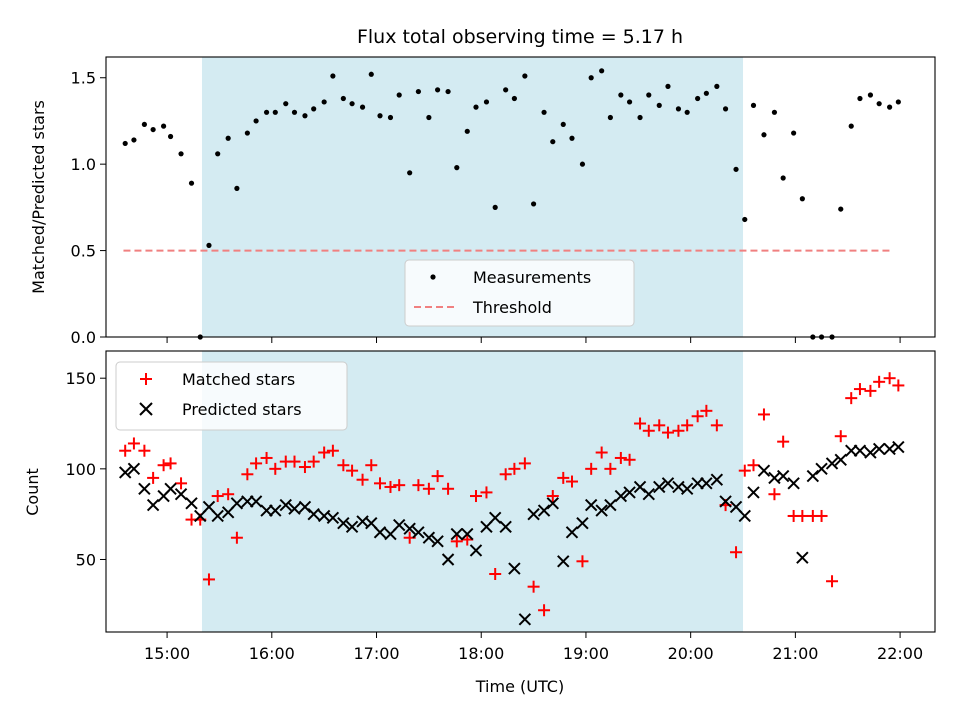 This screenshot has width=960, height=720. I want to click on legend-predicted-label: Predicted stars, so click(242, 409).